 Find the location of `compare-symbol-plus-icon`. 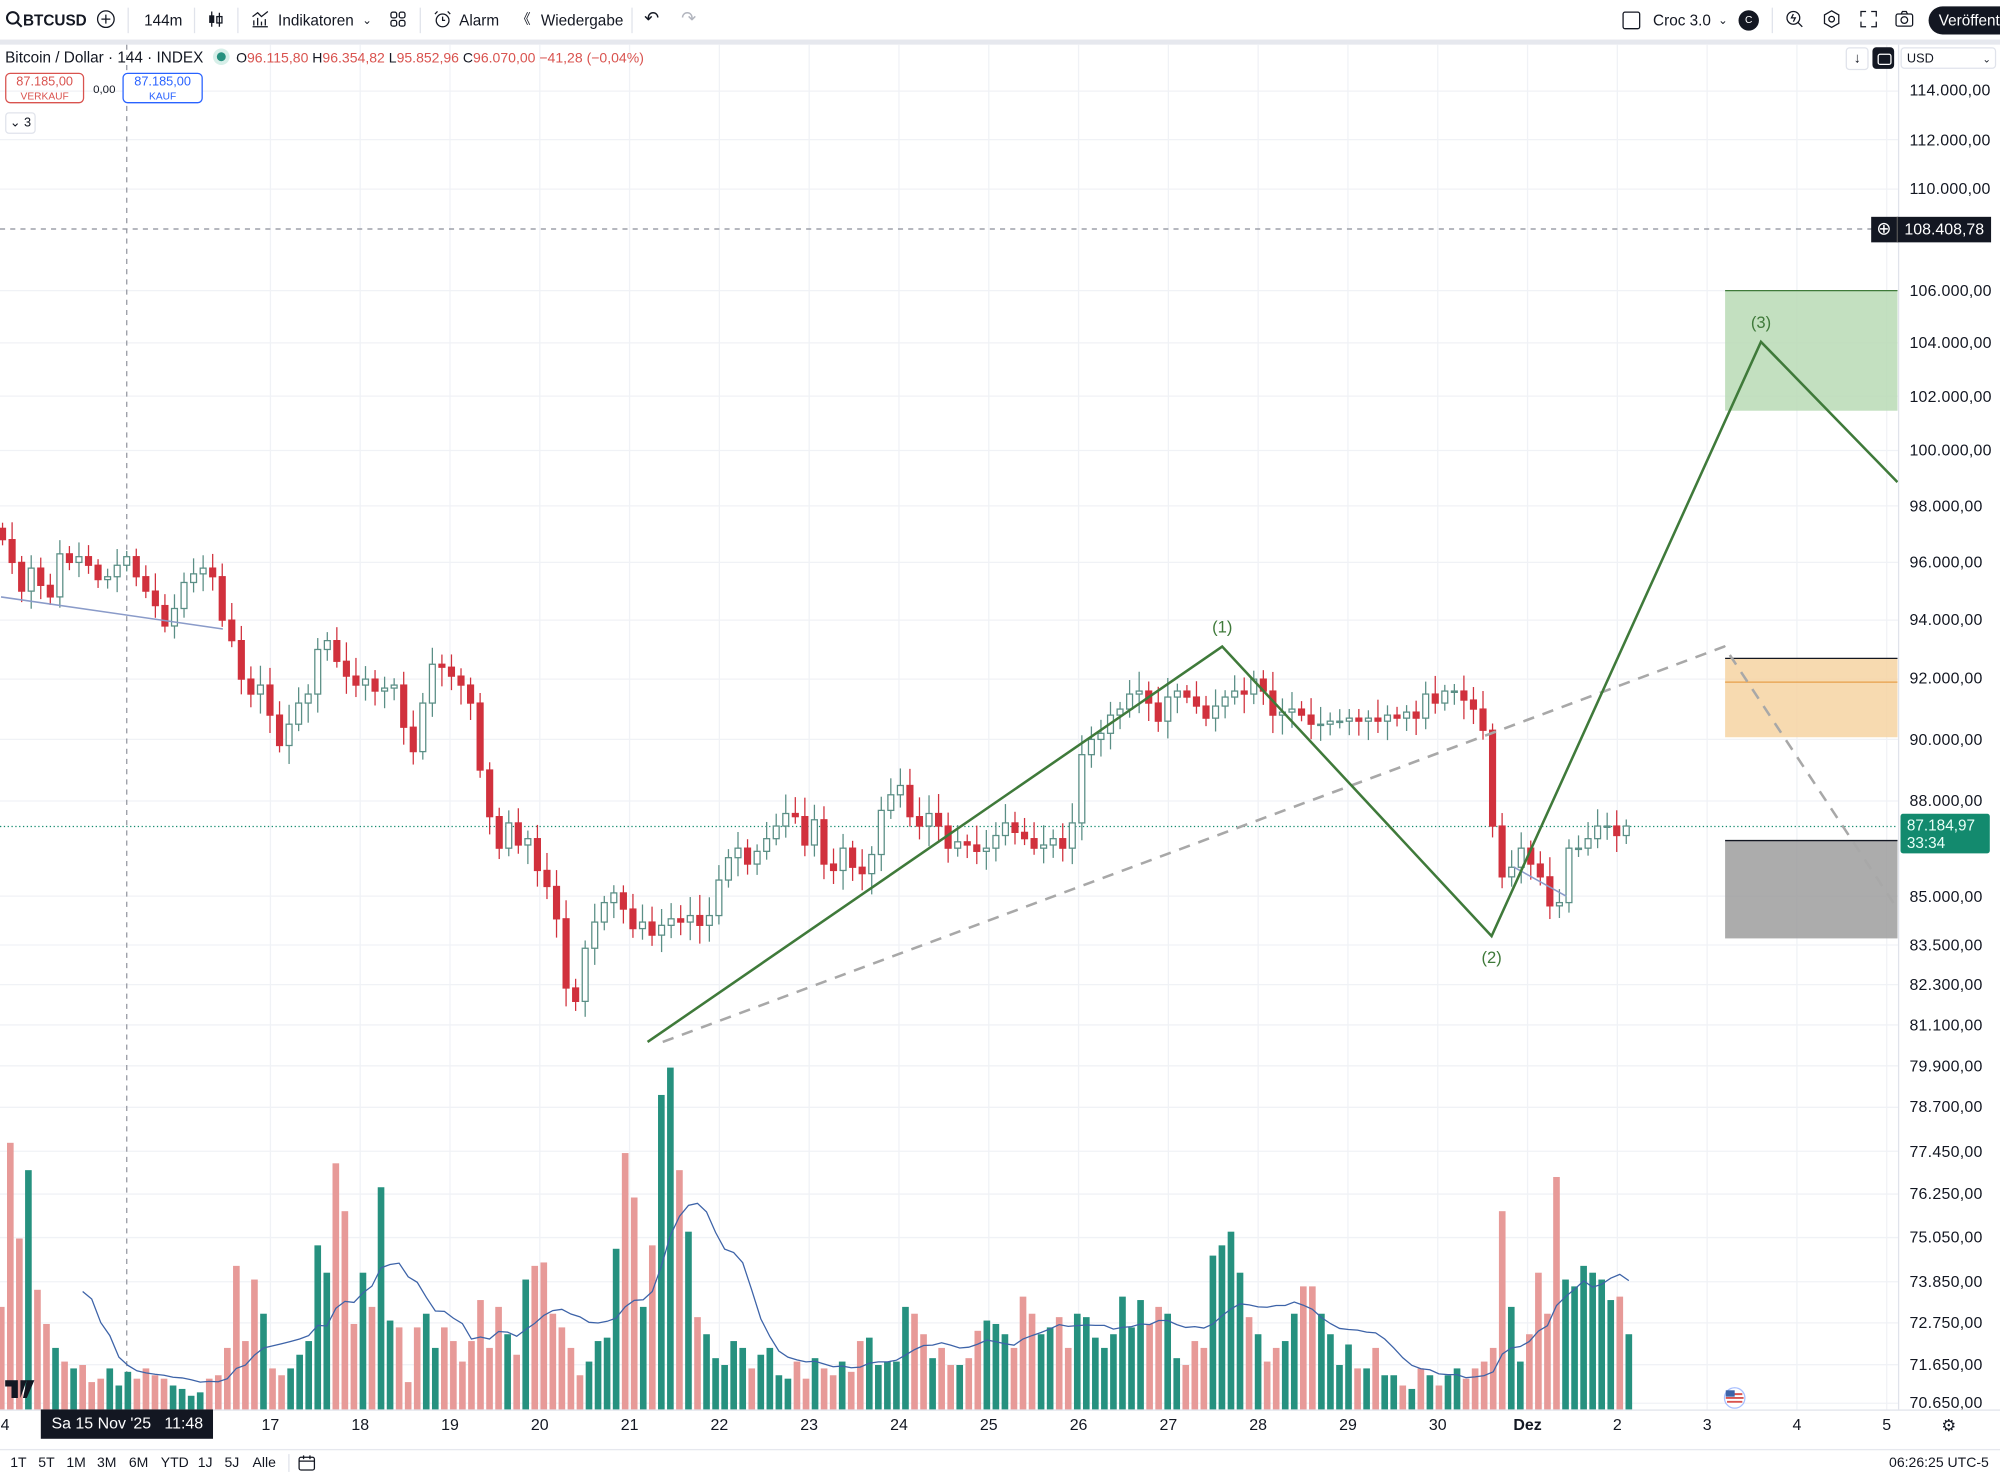

compare-symbol-plus-icon is located at coordinates (106, 19).